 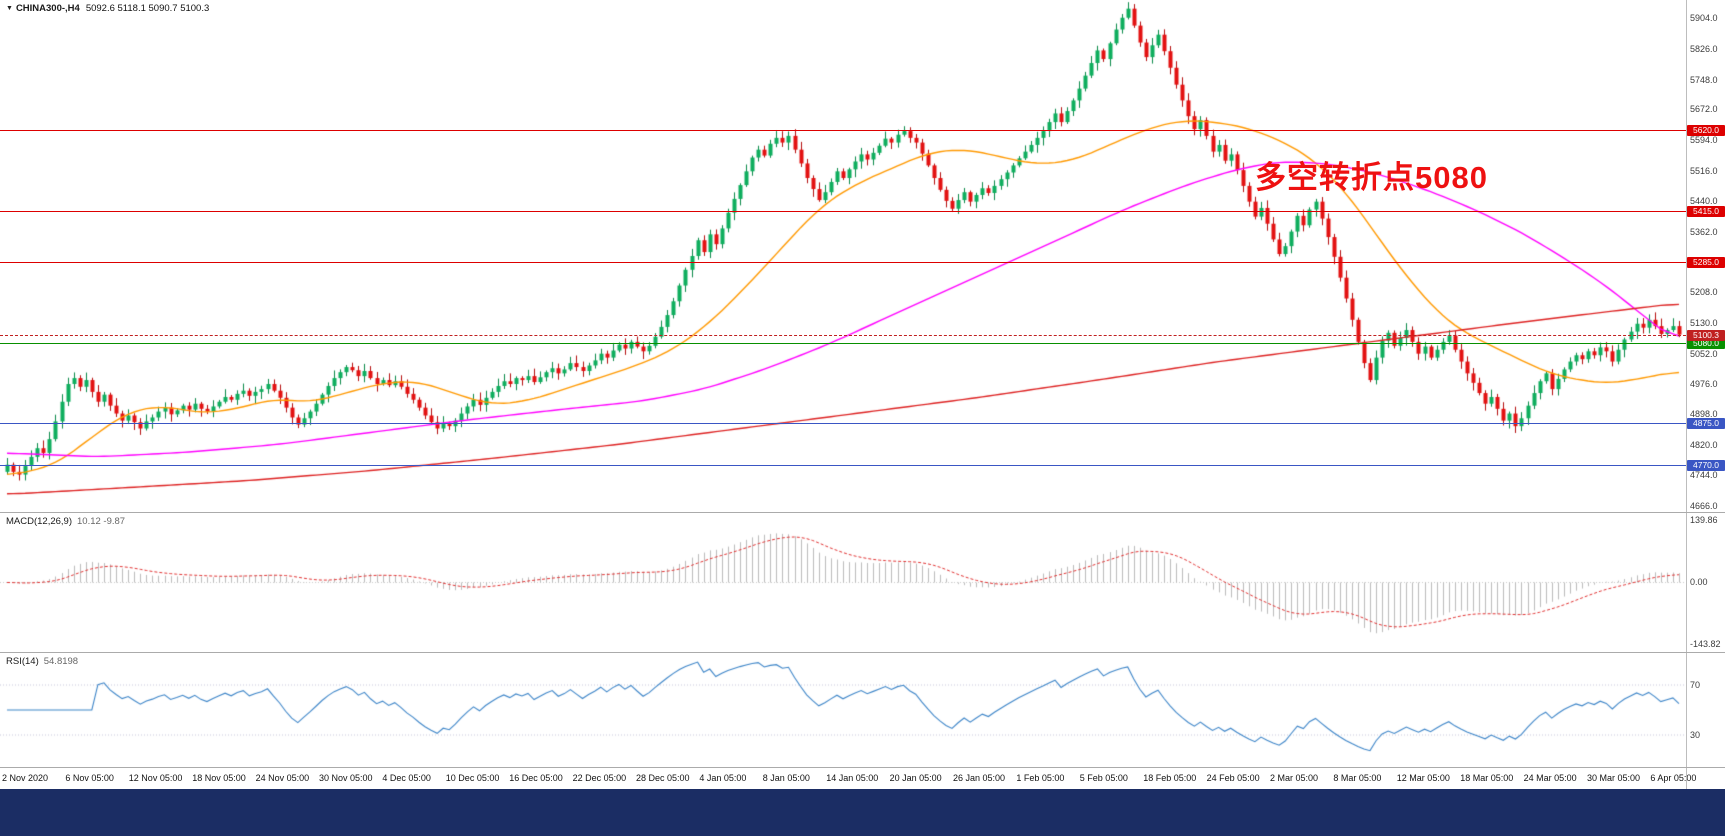 I want to click on price-axis-label: 5516.0, so click(x=1704, y=170).